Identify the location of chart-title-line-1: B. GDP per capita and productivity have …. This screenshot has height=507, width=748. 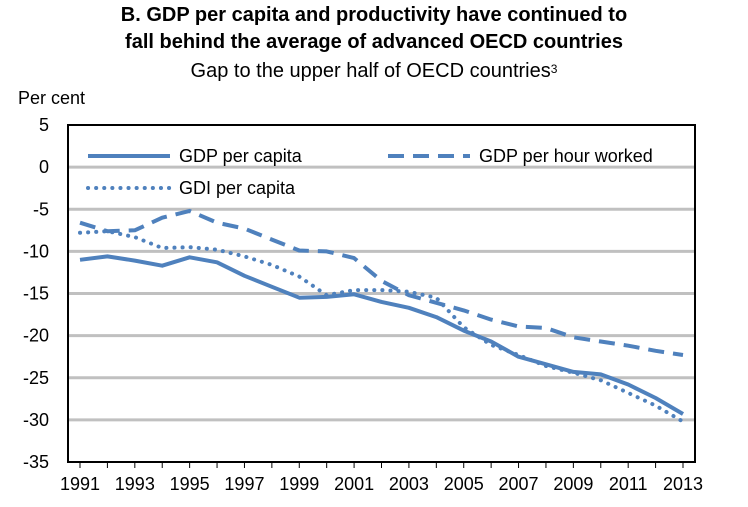
(374, 15).